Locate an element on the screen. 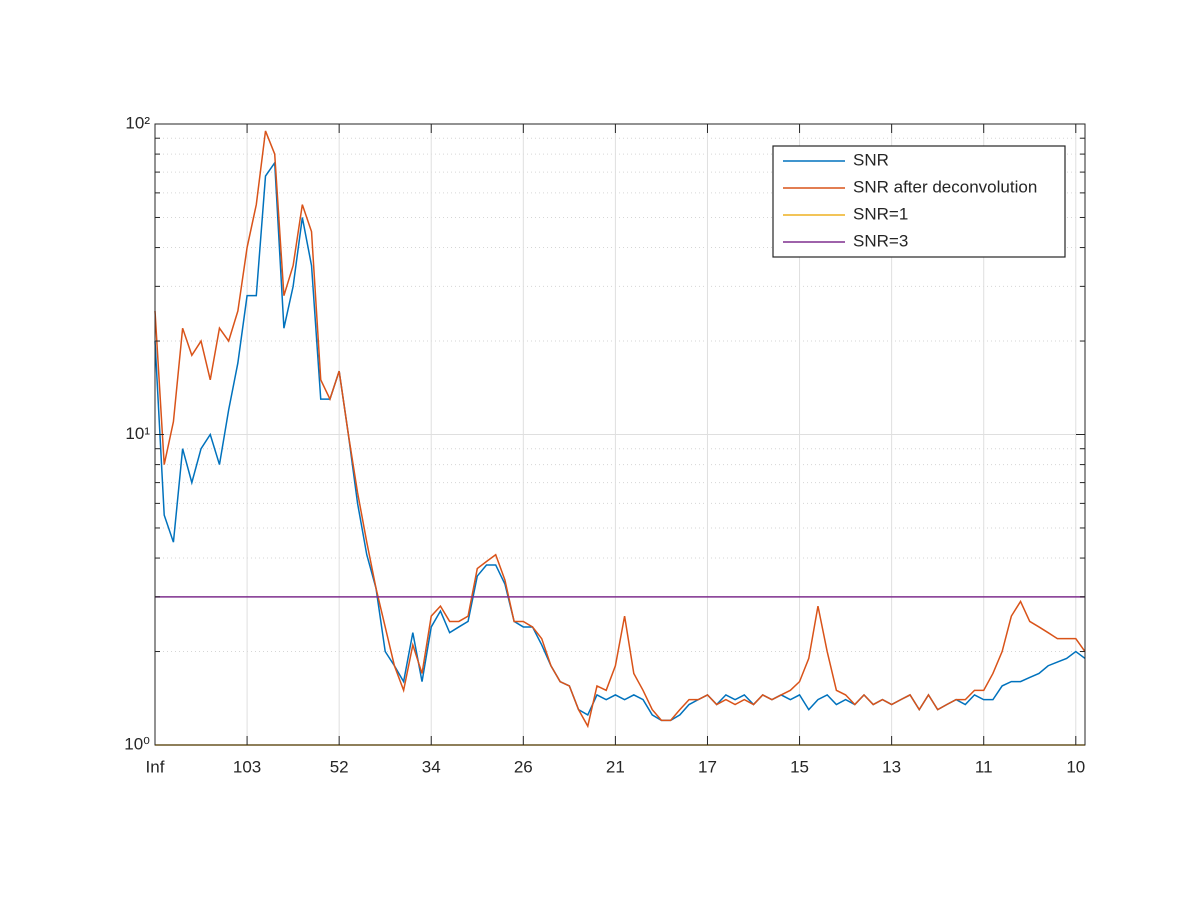 The width and height of the screenshot is (1200, 900). x-tick-label: Inf is located at coordinates (155, 766).